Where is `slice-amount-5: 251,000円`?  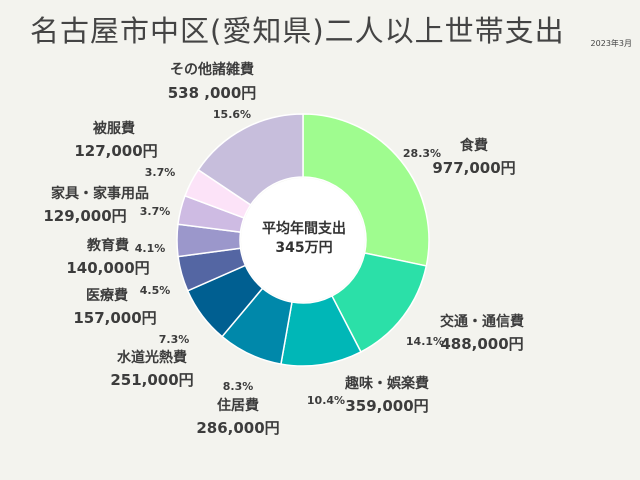 slice-amount-5: 251,000円 is located at coordinates (151, 380).